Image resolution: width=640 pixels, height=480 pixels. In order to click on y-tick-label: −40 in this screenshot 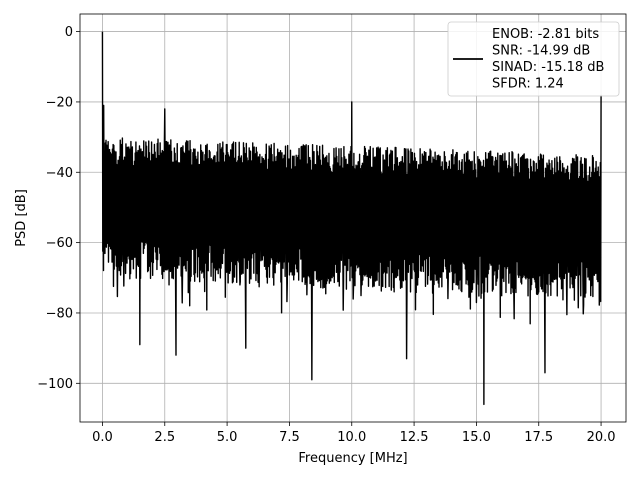, I will do `click(59, 173)`.